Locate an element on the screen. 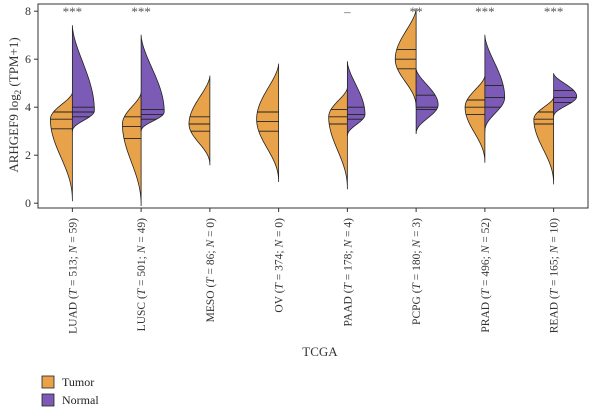 Image resolution: width=600 pixels, height=410 pixels. legend-swatch-tumor is located at coordinates (48, 382).